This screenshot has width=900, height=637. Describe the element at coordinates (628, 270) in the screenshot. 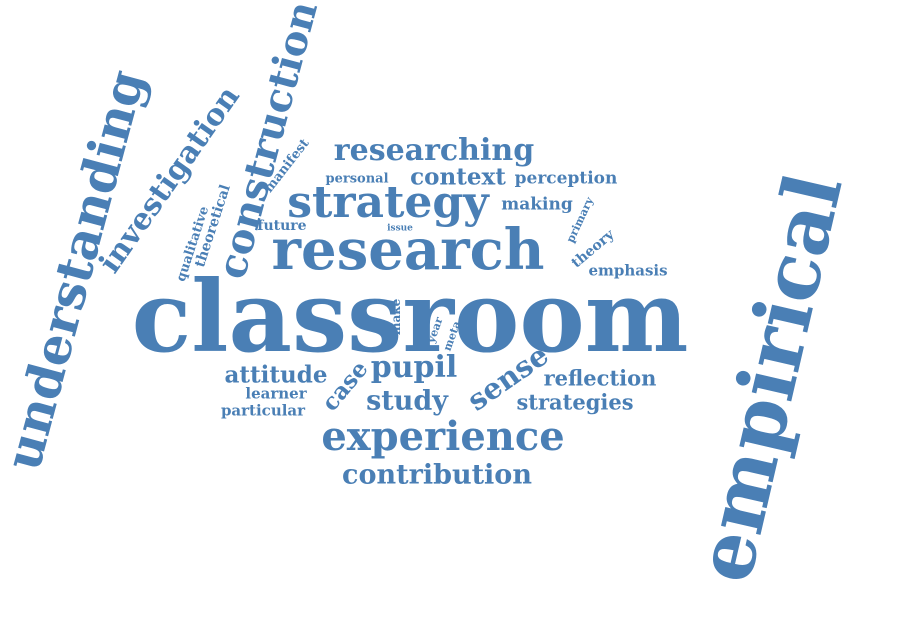

I see `word-emphasis: emphasis` at that location.